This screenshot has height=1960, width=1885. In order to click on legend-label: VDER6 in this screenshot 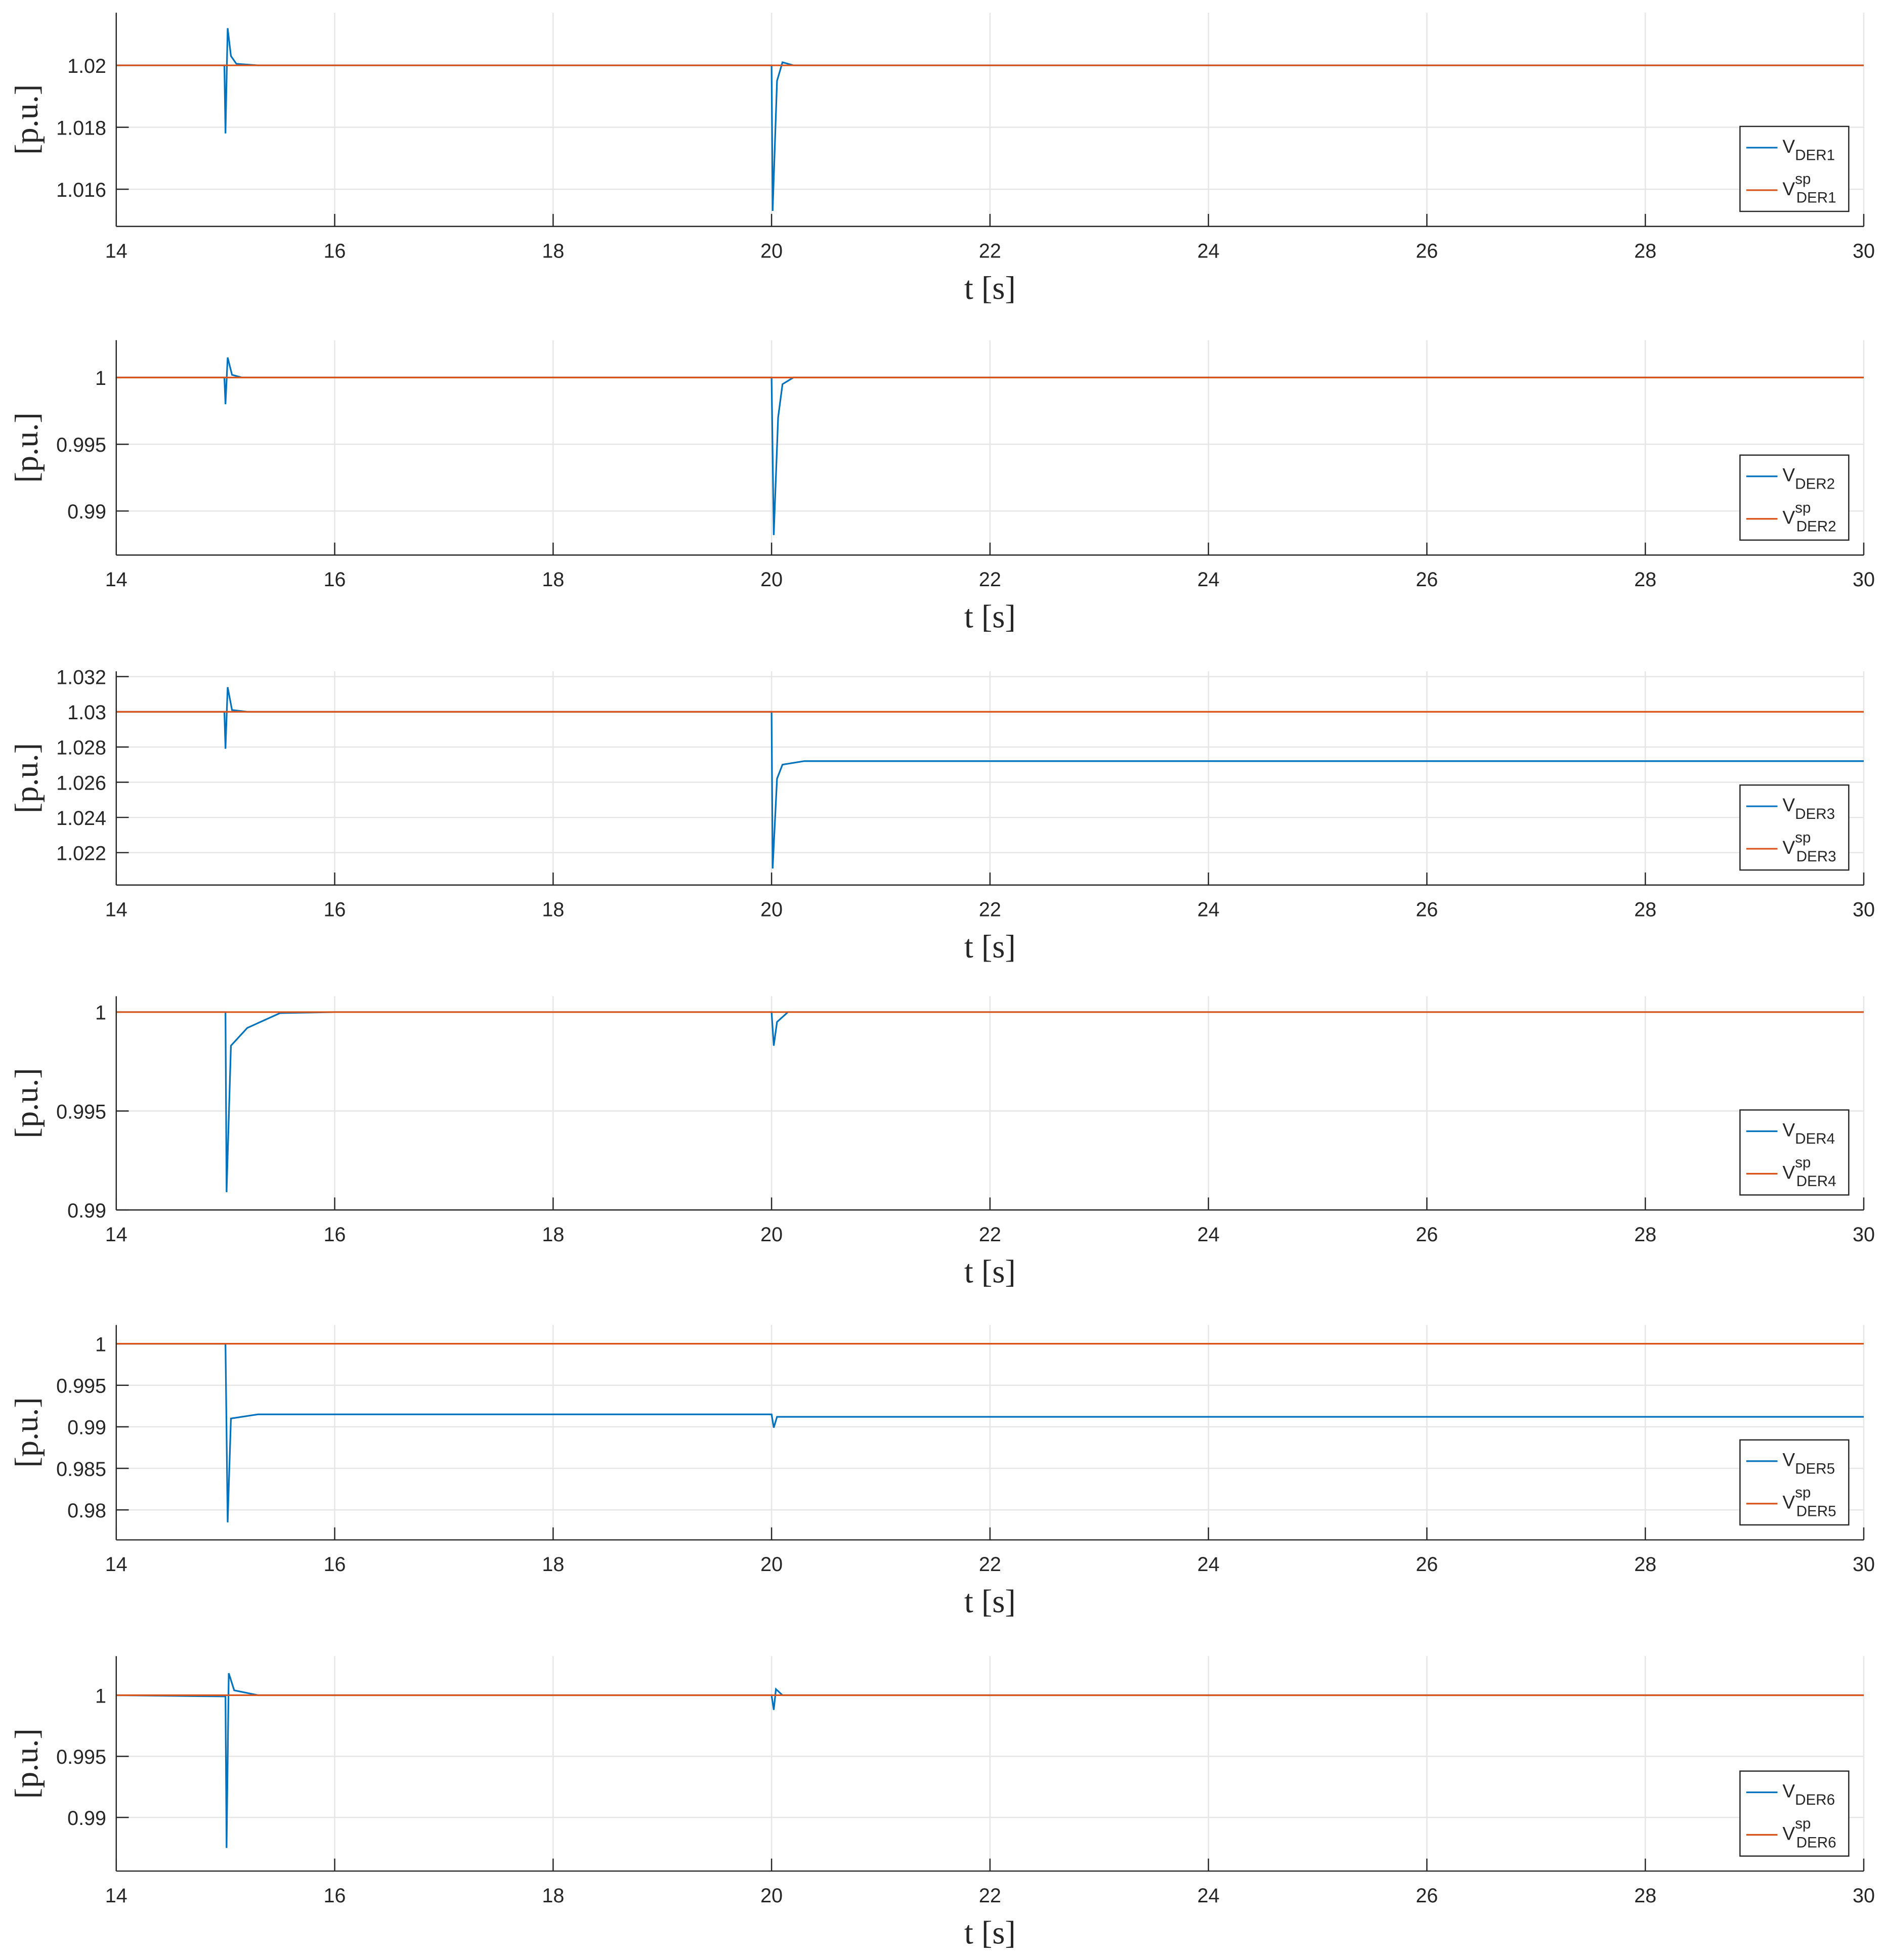, I will do `click(1808, 1794)`.